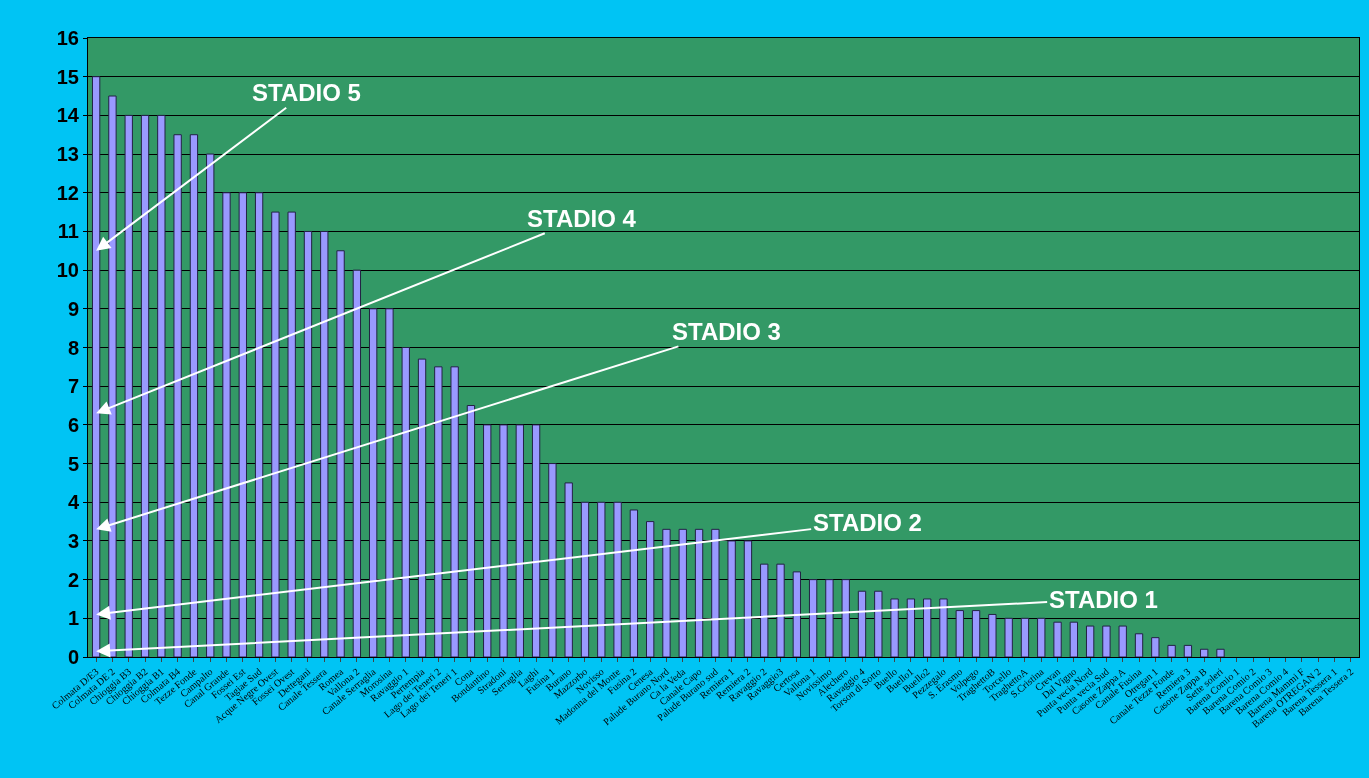 This screenshot has width=1369, height=778. Describe the element at coordinates (68, 231) in the screenshot. I see `y-tick-label: 11` at that location.